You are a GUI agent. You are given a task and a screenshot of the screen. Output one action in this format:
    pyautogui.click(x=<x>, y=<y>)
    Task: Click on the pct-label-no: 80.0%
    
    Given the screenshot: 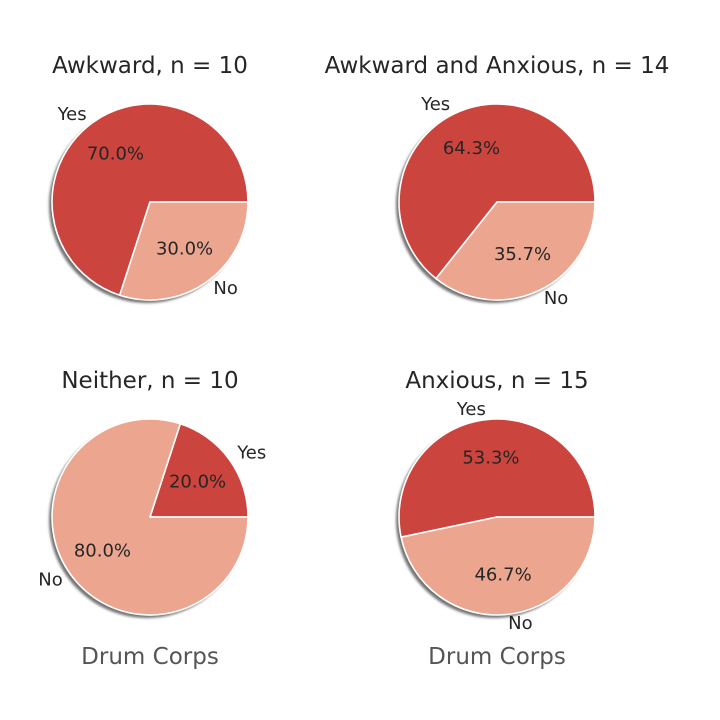 What is the action you would take?
    pyautogui.click(x=102, y=551)
    